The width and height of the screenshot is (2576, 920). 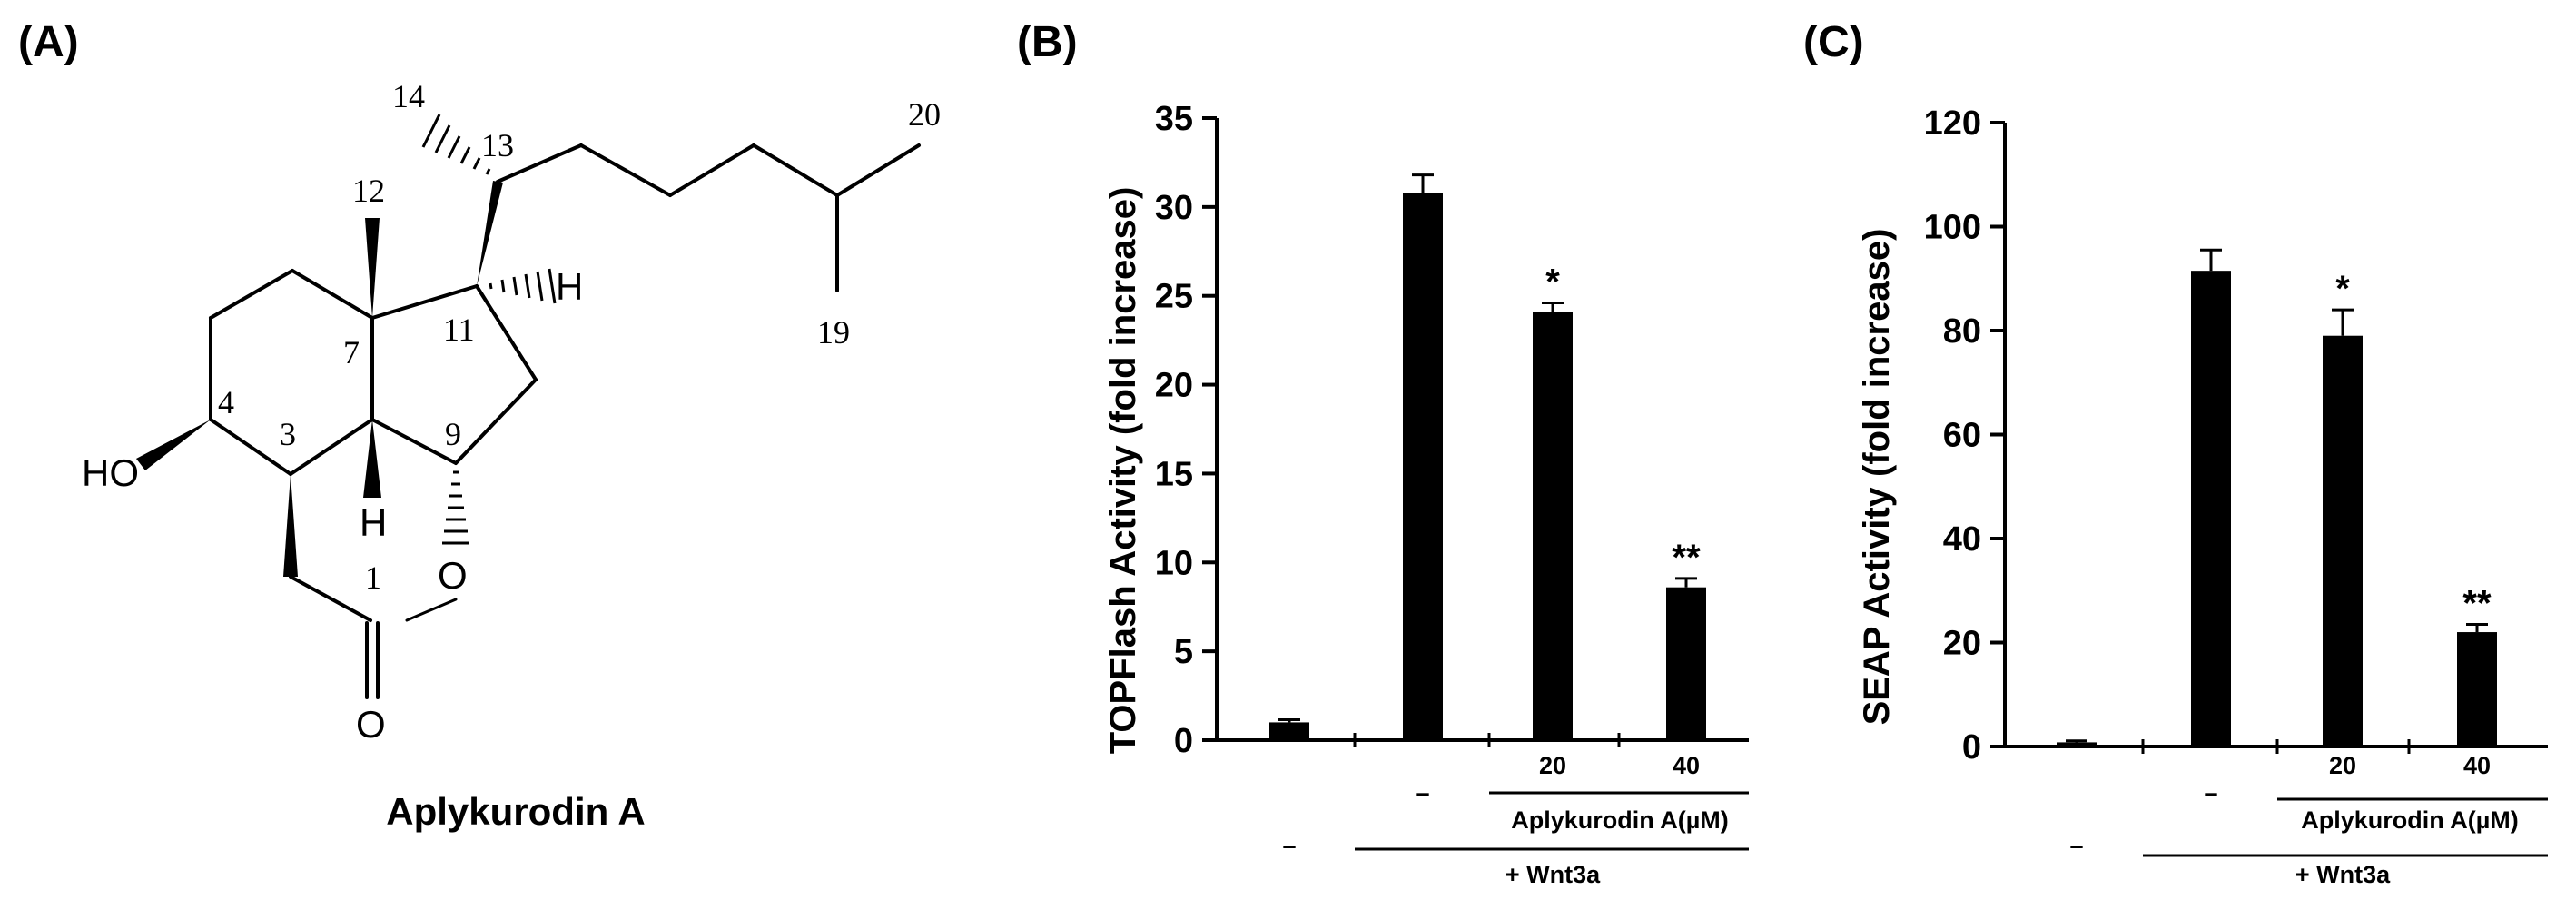 What do you see at coordinates (1174, 208) in the screenshot?
I see `y-tick-label: 30` at bounding box center [1174, 208].